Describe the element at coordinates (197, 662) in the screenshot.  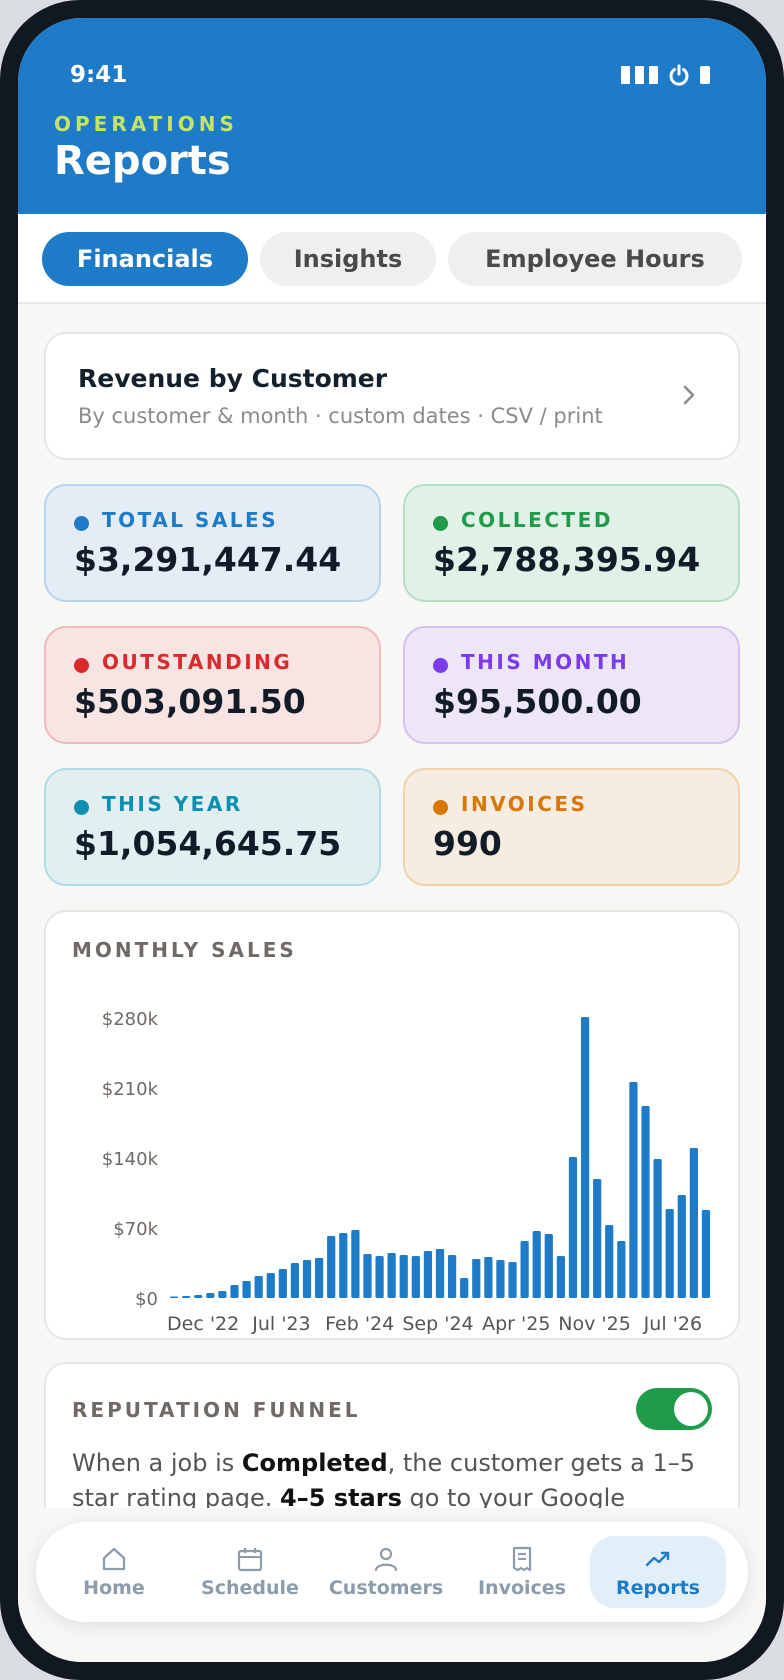
I see `stat-label: OUTSTANDING` at that location.